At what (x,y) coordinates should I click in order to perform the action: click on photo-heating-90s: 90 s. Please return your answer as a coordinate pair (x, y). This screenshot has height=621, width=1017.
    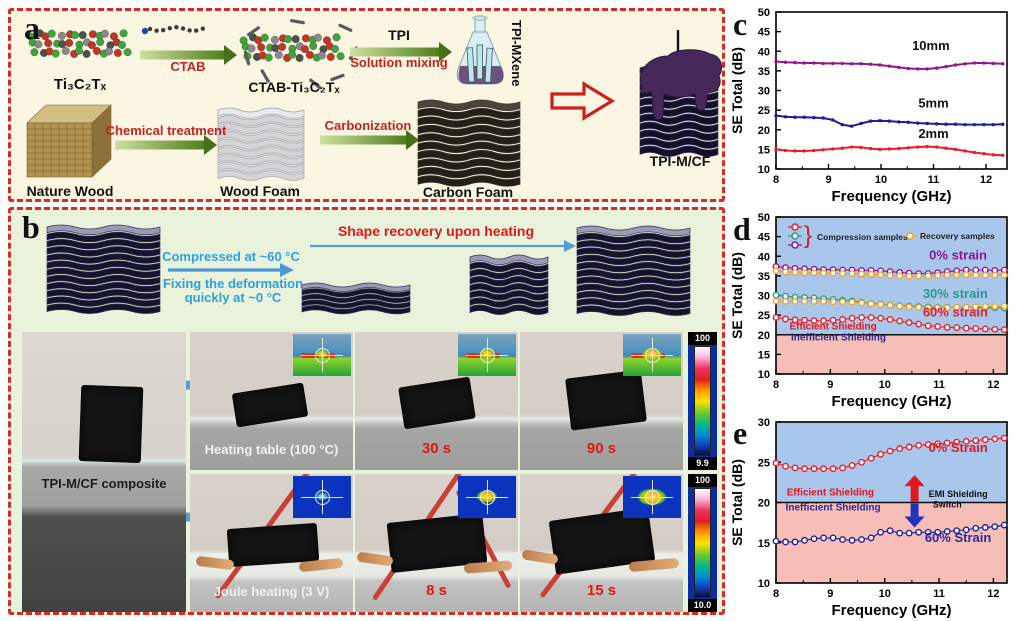
    Looking at the image, I should click on (601, 401).